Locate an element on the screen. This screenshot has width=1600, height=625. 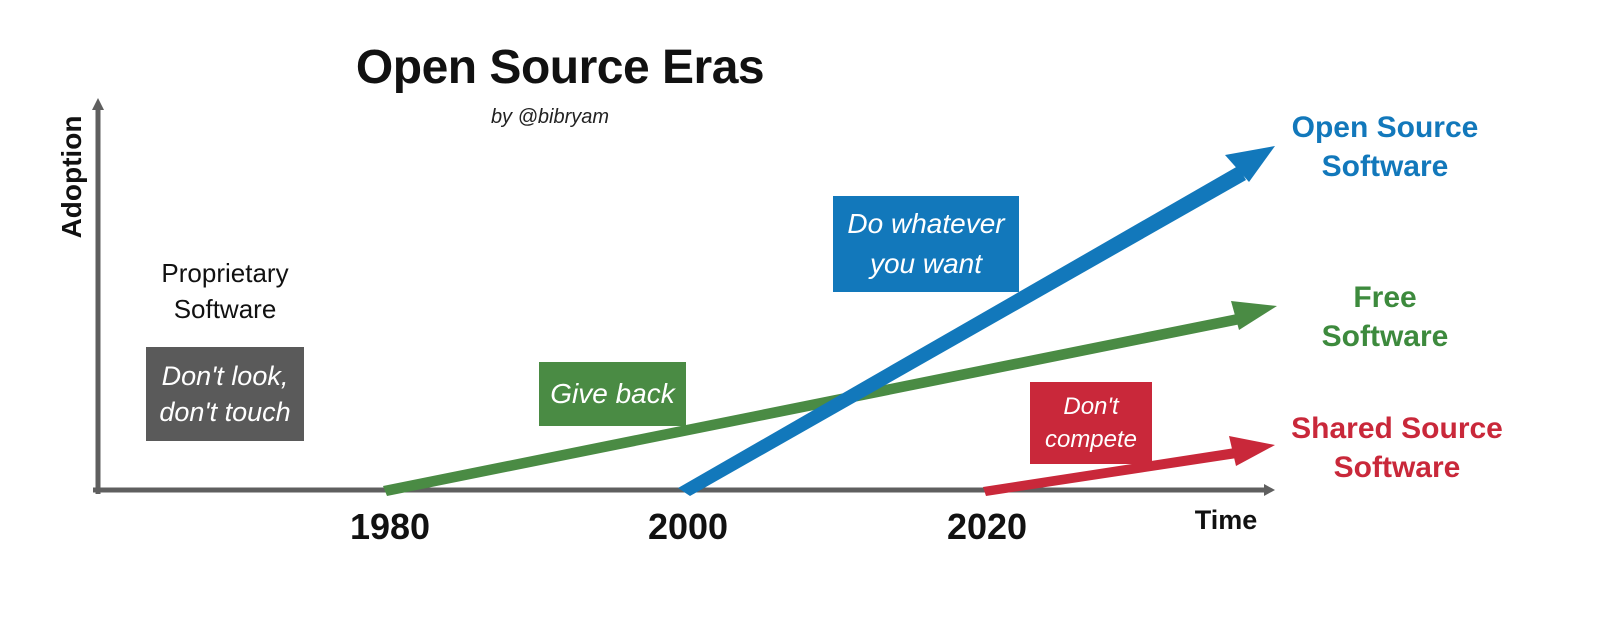
proprietary-callout: Don't look, don't touch is located at coordinates (225, 394).